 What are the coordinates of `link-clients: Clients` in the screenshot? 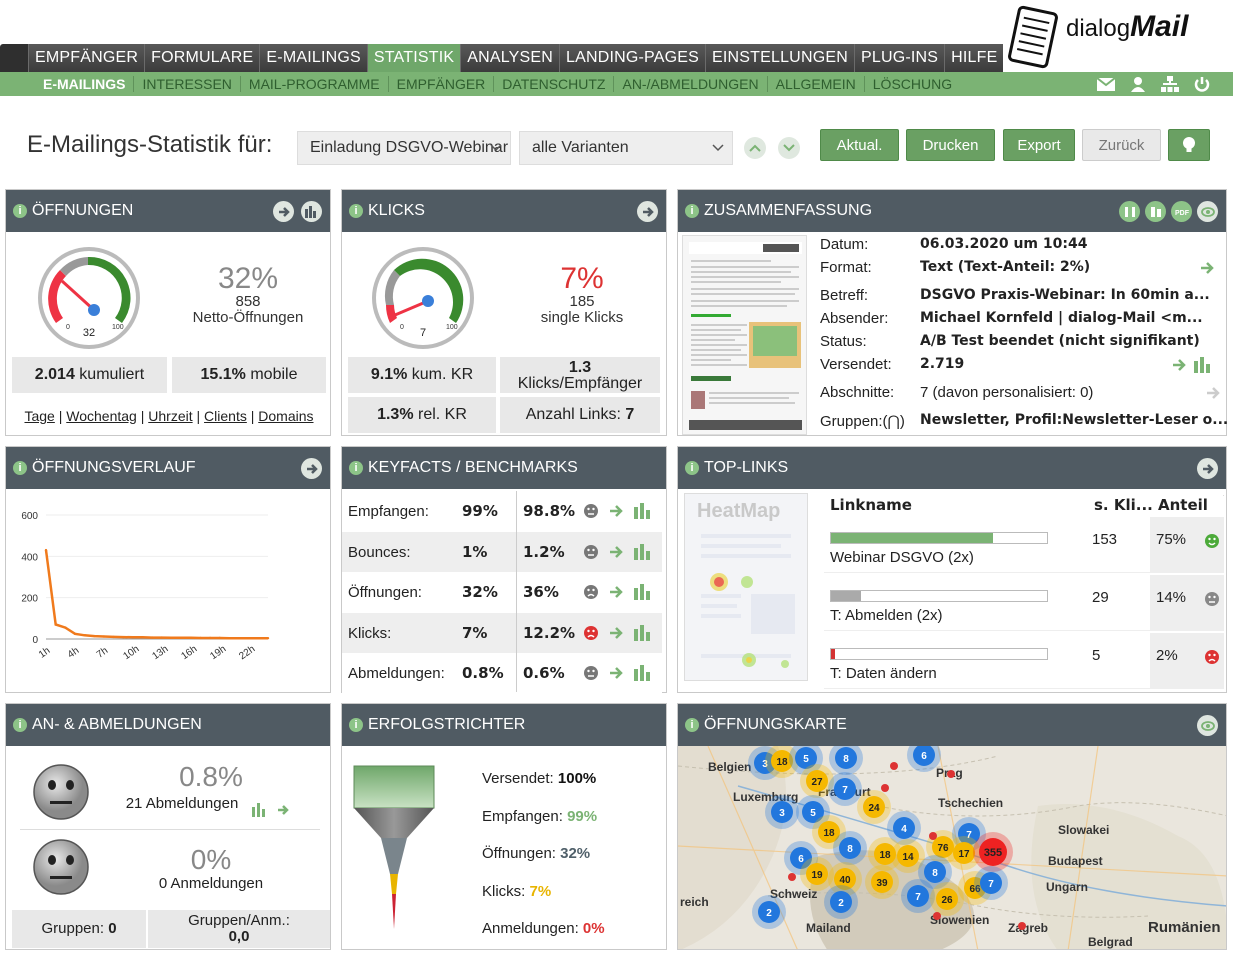 It's located at (225, 416).